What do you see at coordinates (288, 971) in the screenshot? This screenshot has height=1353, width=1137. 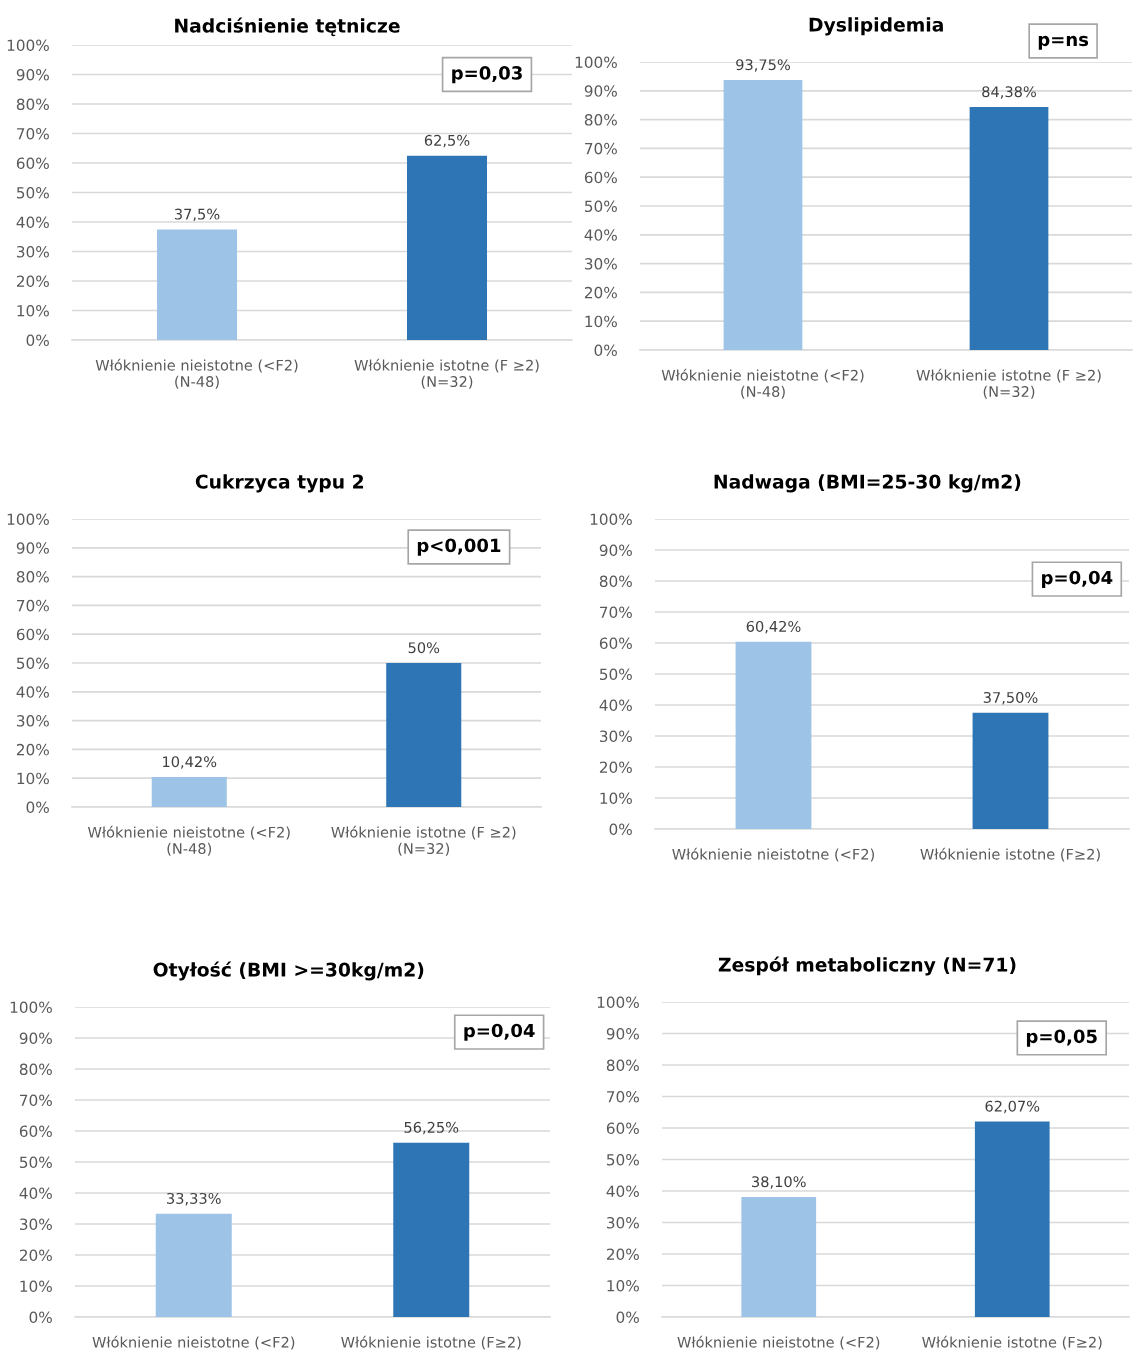 I see `chart-title: Otyłość (BMI >=30kg/m2)` at bounding box center [288, 971].